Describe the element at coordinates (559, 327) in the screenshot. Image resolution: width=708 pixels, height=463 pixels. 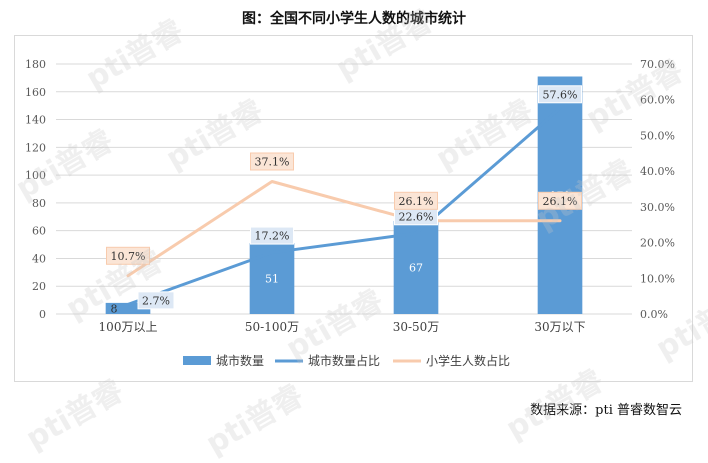
I see `x-tick-label: 30万以下` at that location.